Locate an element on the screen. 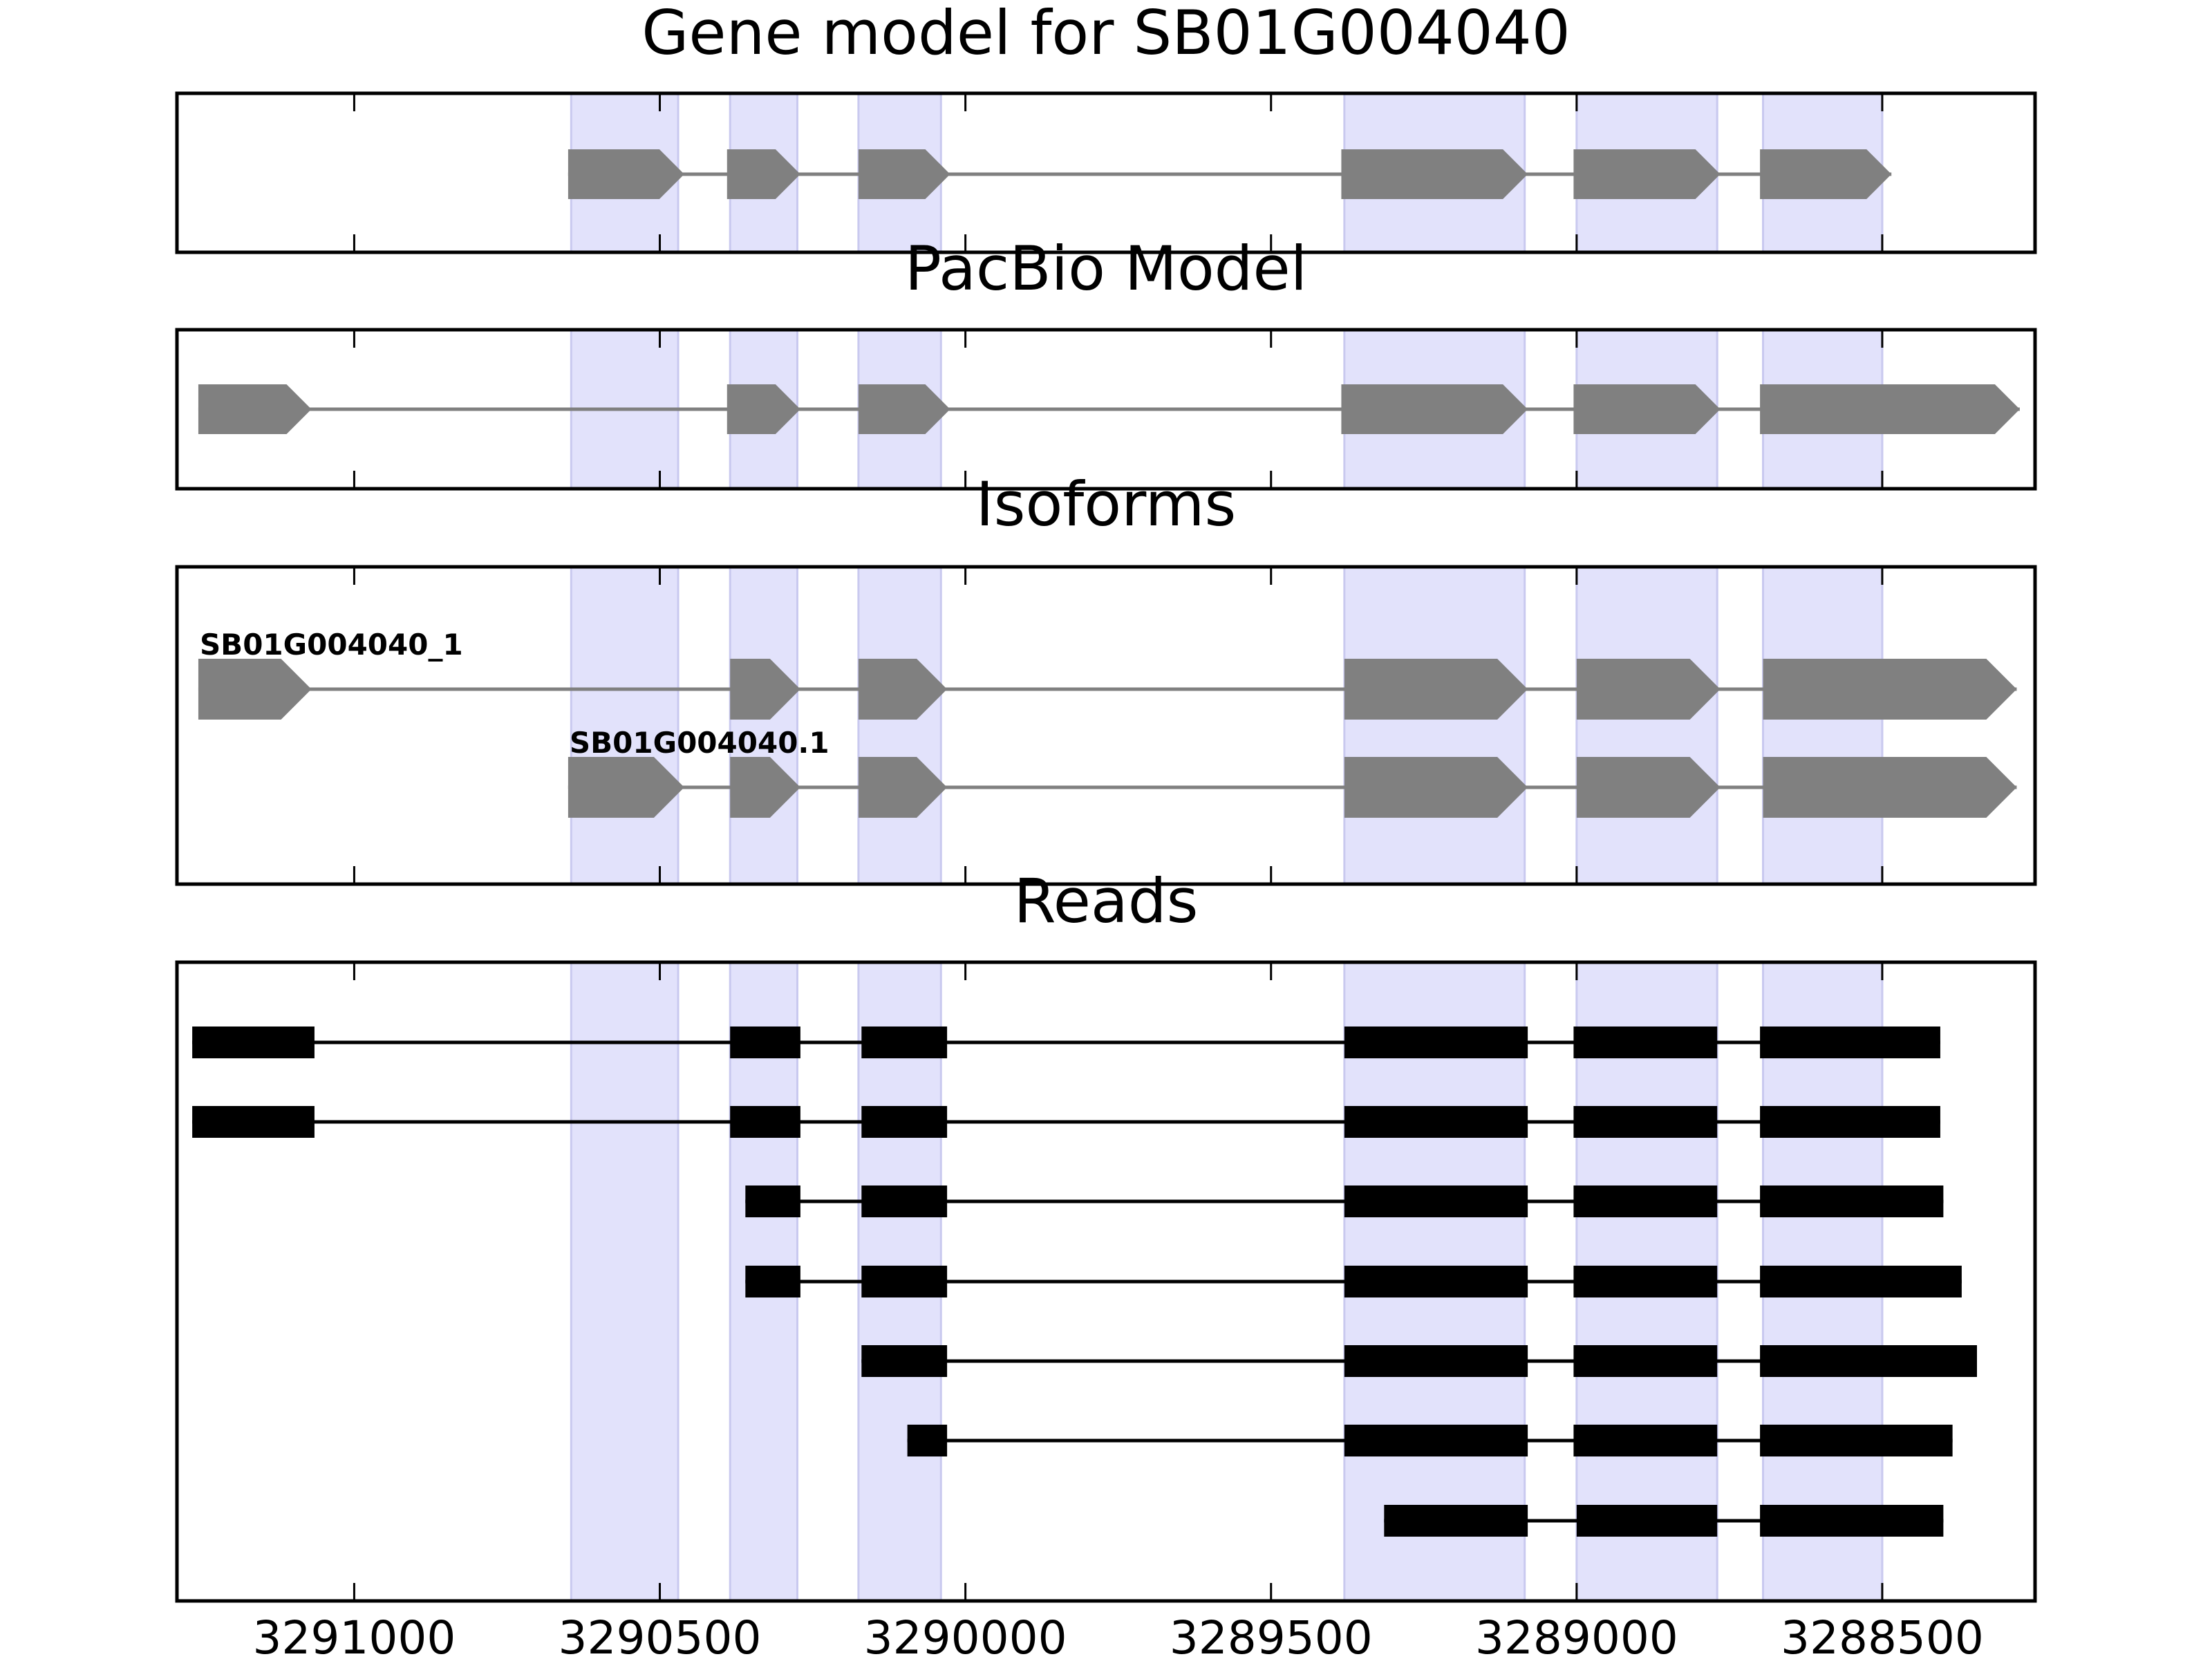  panel-title: Gene model for SB01G004040 is located at coordinates (1106, 34).